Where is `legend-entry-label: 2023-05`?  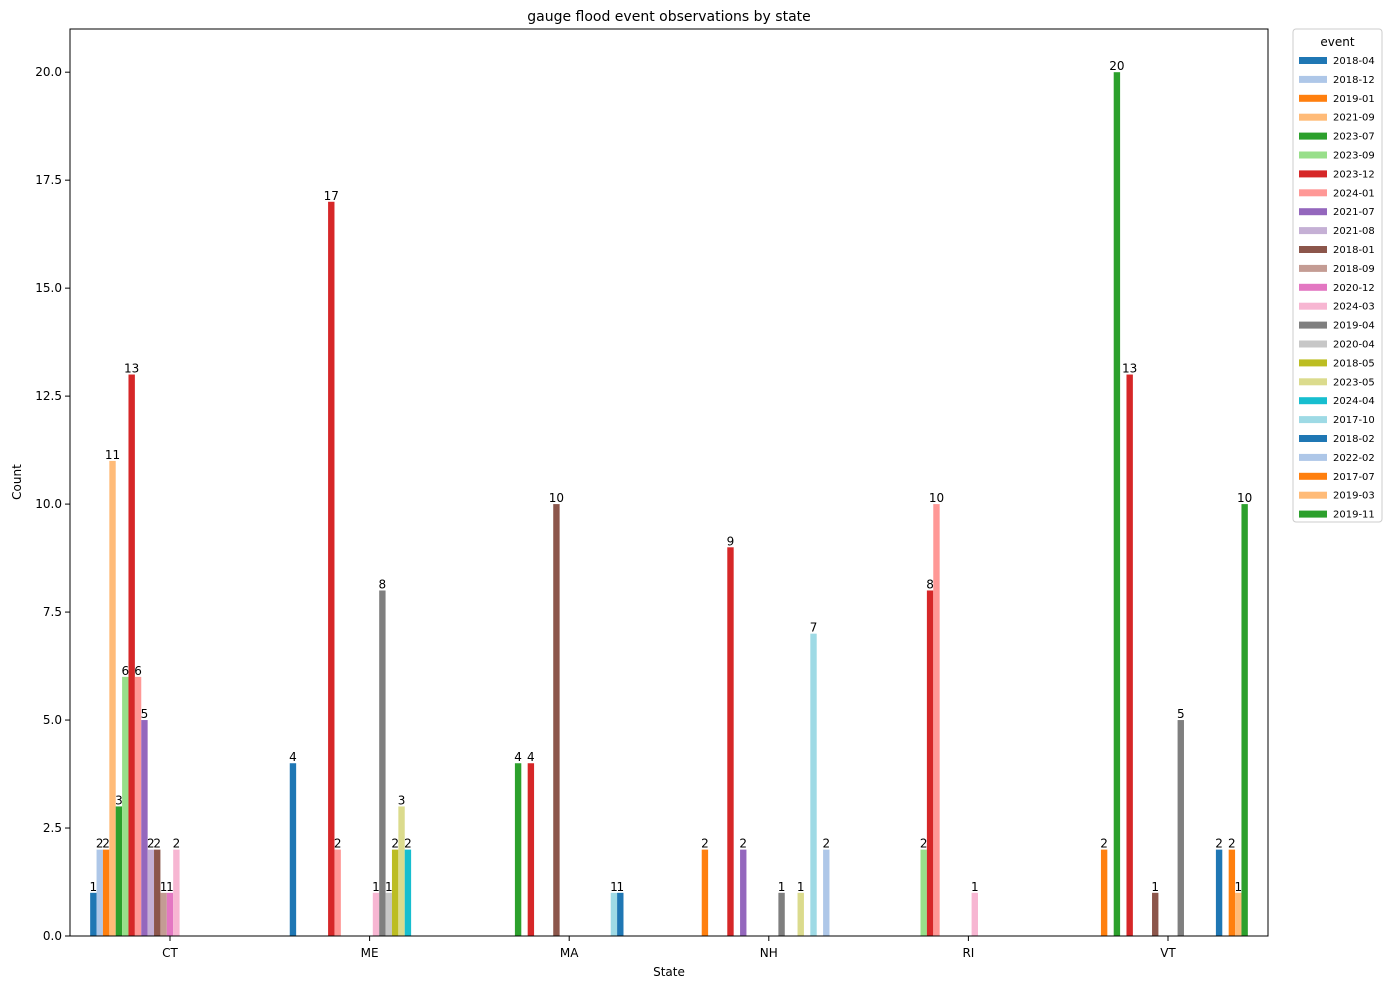
legend-entry-label: 2023-05 is located at coordinates (1354, 382).